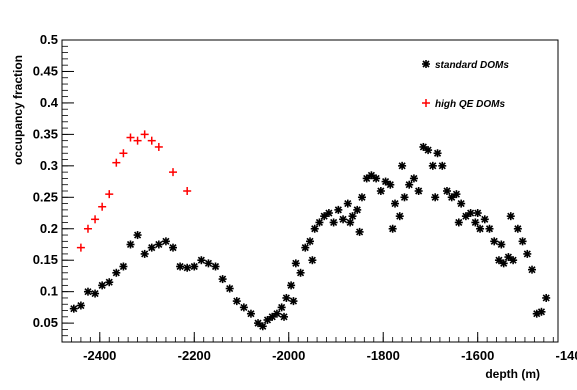 This screenshot has width=577, height=390. What do you see at coordinates (288, 355) in the screenshot?
I see `x-tick-label: -2000` at bounding box center [288, 355].